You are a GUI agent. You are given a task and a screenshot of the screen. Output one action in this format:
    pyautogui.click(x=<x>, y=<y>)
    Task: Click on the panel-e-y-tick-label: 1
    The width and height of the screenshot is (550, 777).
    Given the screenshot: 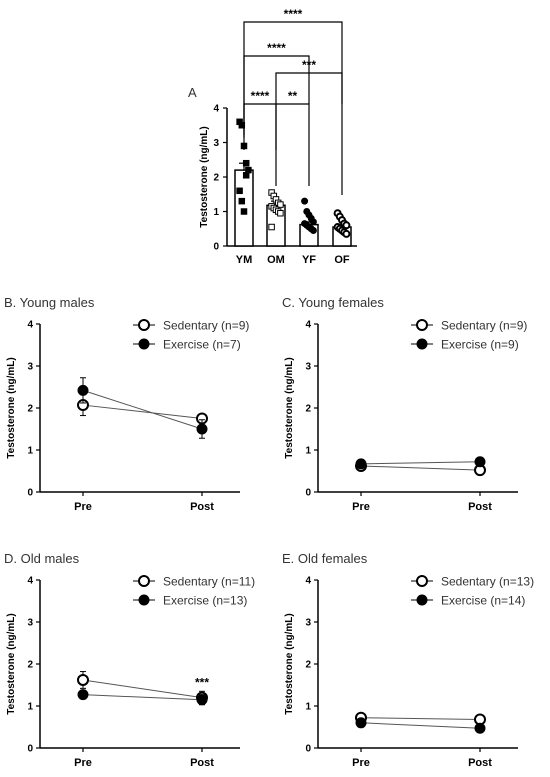 What is the action you would take?
    pyautogui.click(x=308, y=707)
    